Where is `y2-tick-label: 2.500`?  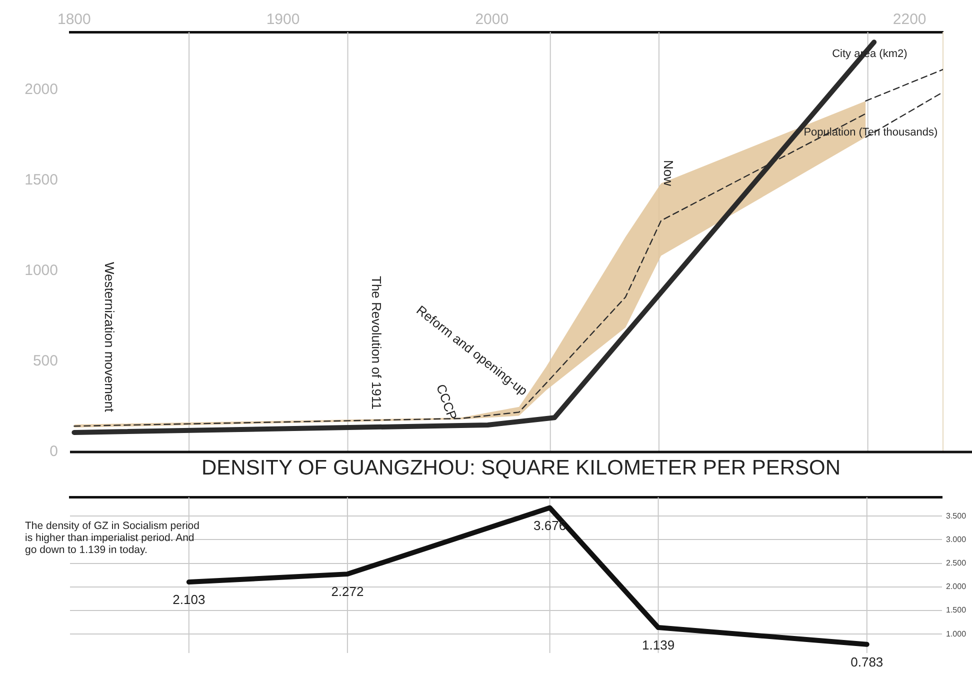 y2-tick-label: 2.500 is located at coordinates (956, 563).